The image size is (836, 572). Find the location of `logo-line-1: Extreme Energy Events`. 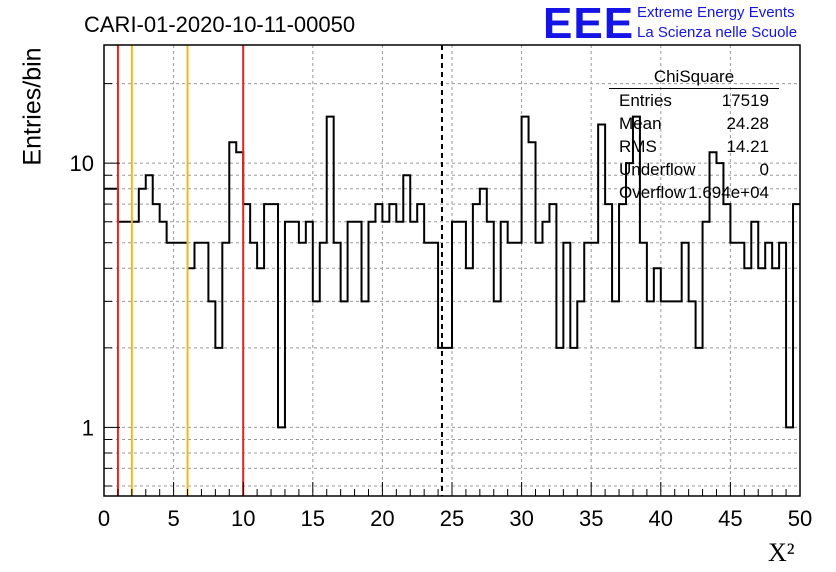

logo-line-1: Extreme Energy Events is located at coordinates (716, 12).